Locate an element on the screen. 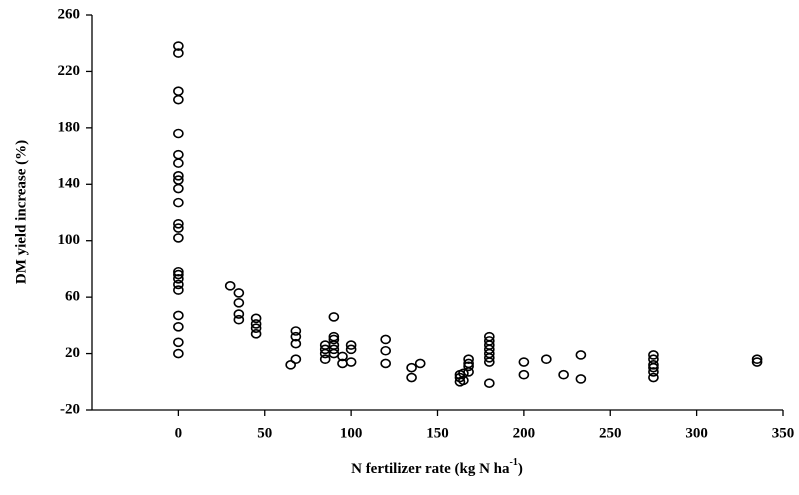 The height and width of the screenshot is (495, 799). x-tick-label: 50 is located at coordinates (264, 433).